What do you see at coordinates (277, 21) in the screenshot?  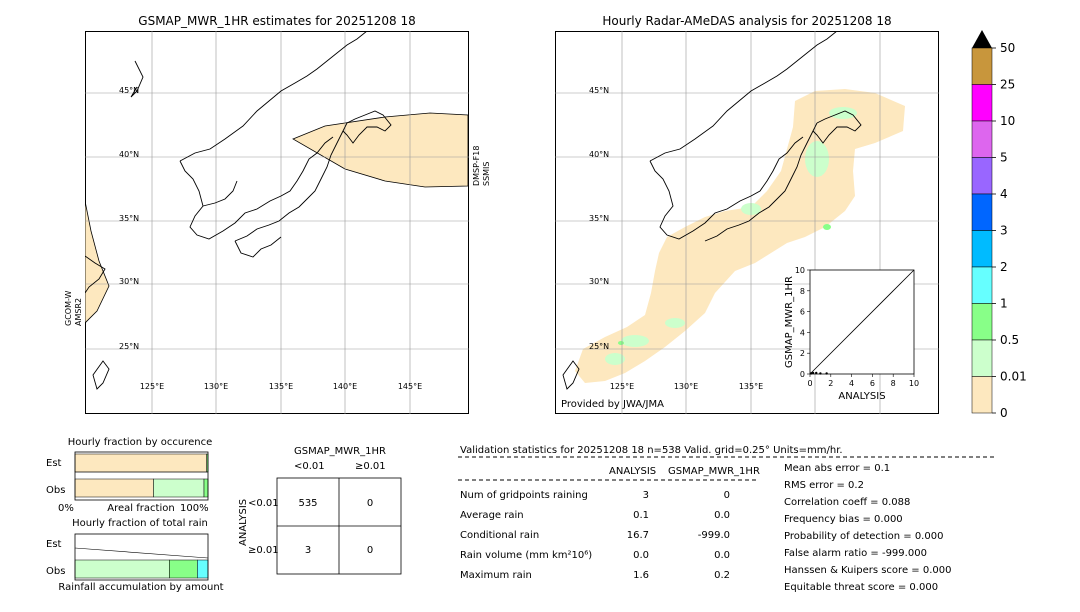 I see `left-map-title: GSMAP_MWR_1HR estimates for 20251208 18` at bounding box center [277, 21].